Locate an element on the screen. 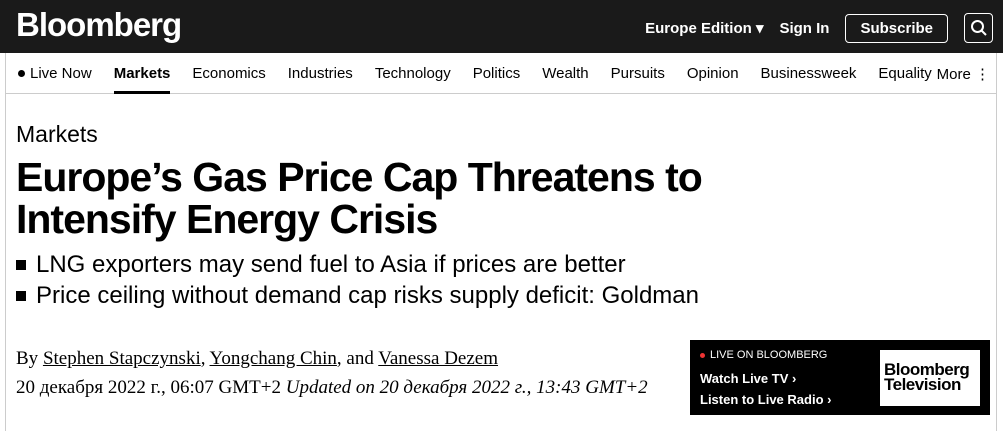 This screenshot has width=1003, height=431. live-label-text: LIVE ON BLOOMBERG is located at coordinates (769, 355).